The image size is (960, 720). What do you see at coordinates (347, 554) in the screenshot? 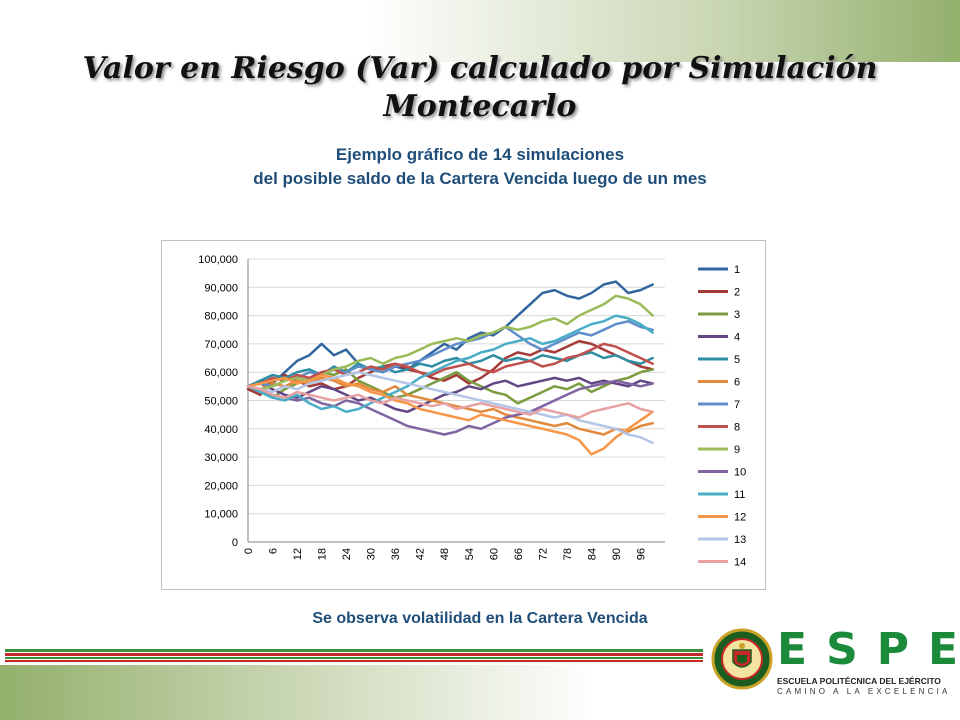
I see `x-tick-label: 24` at bounding box center [347, 554].